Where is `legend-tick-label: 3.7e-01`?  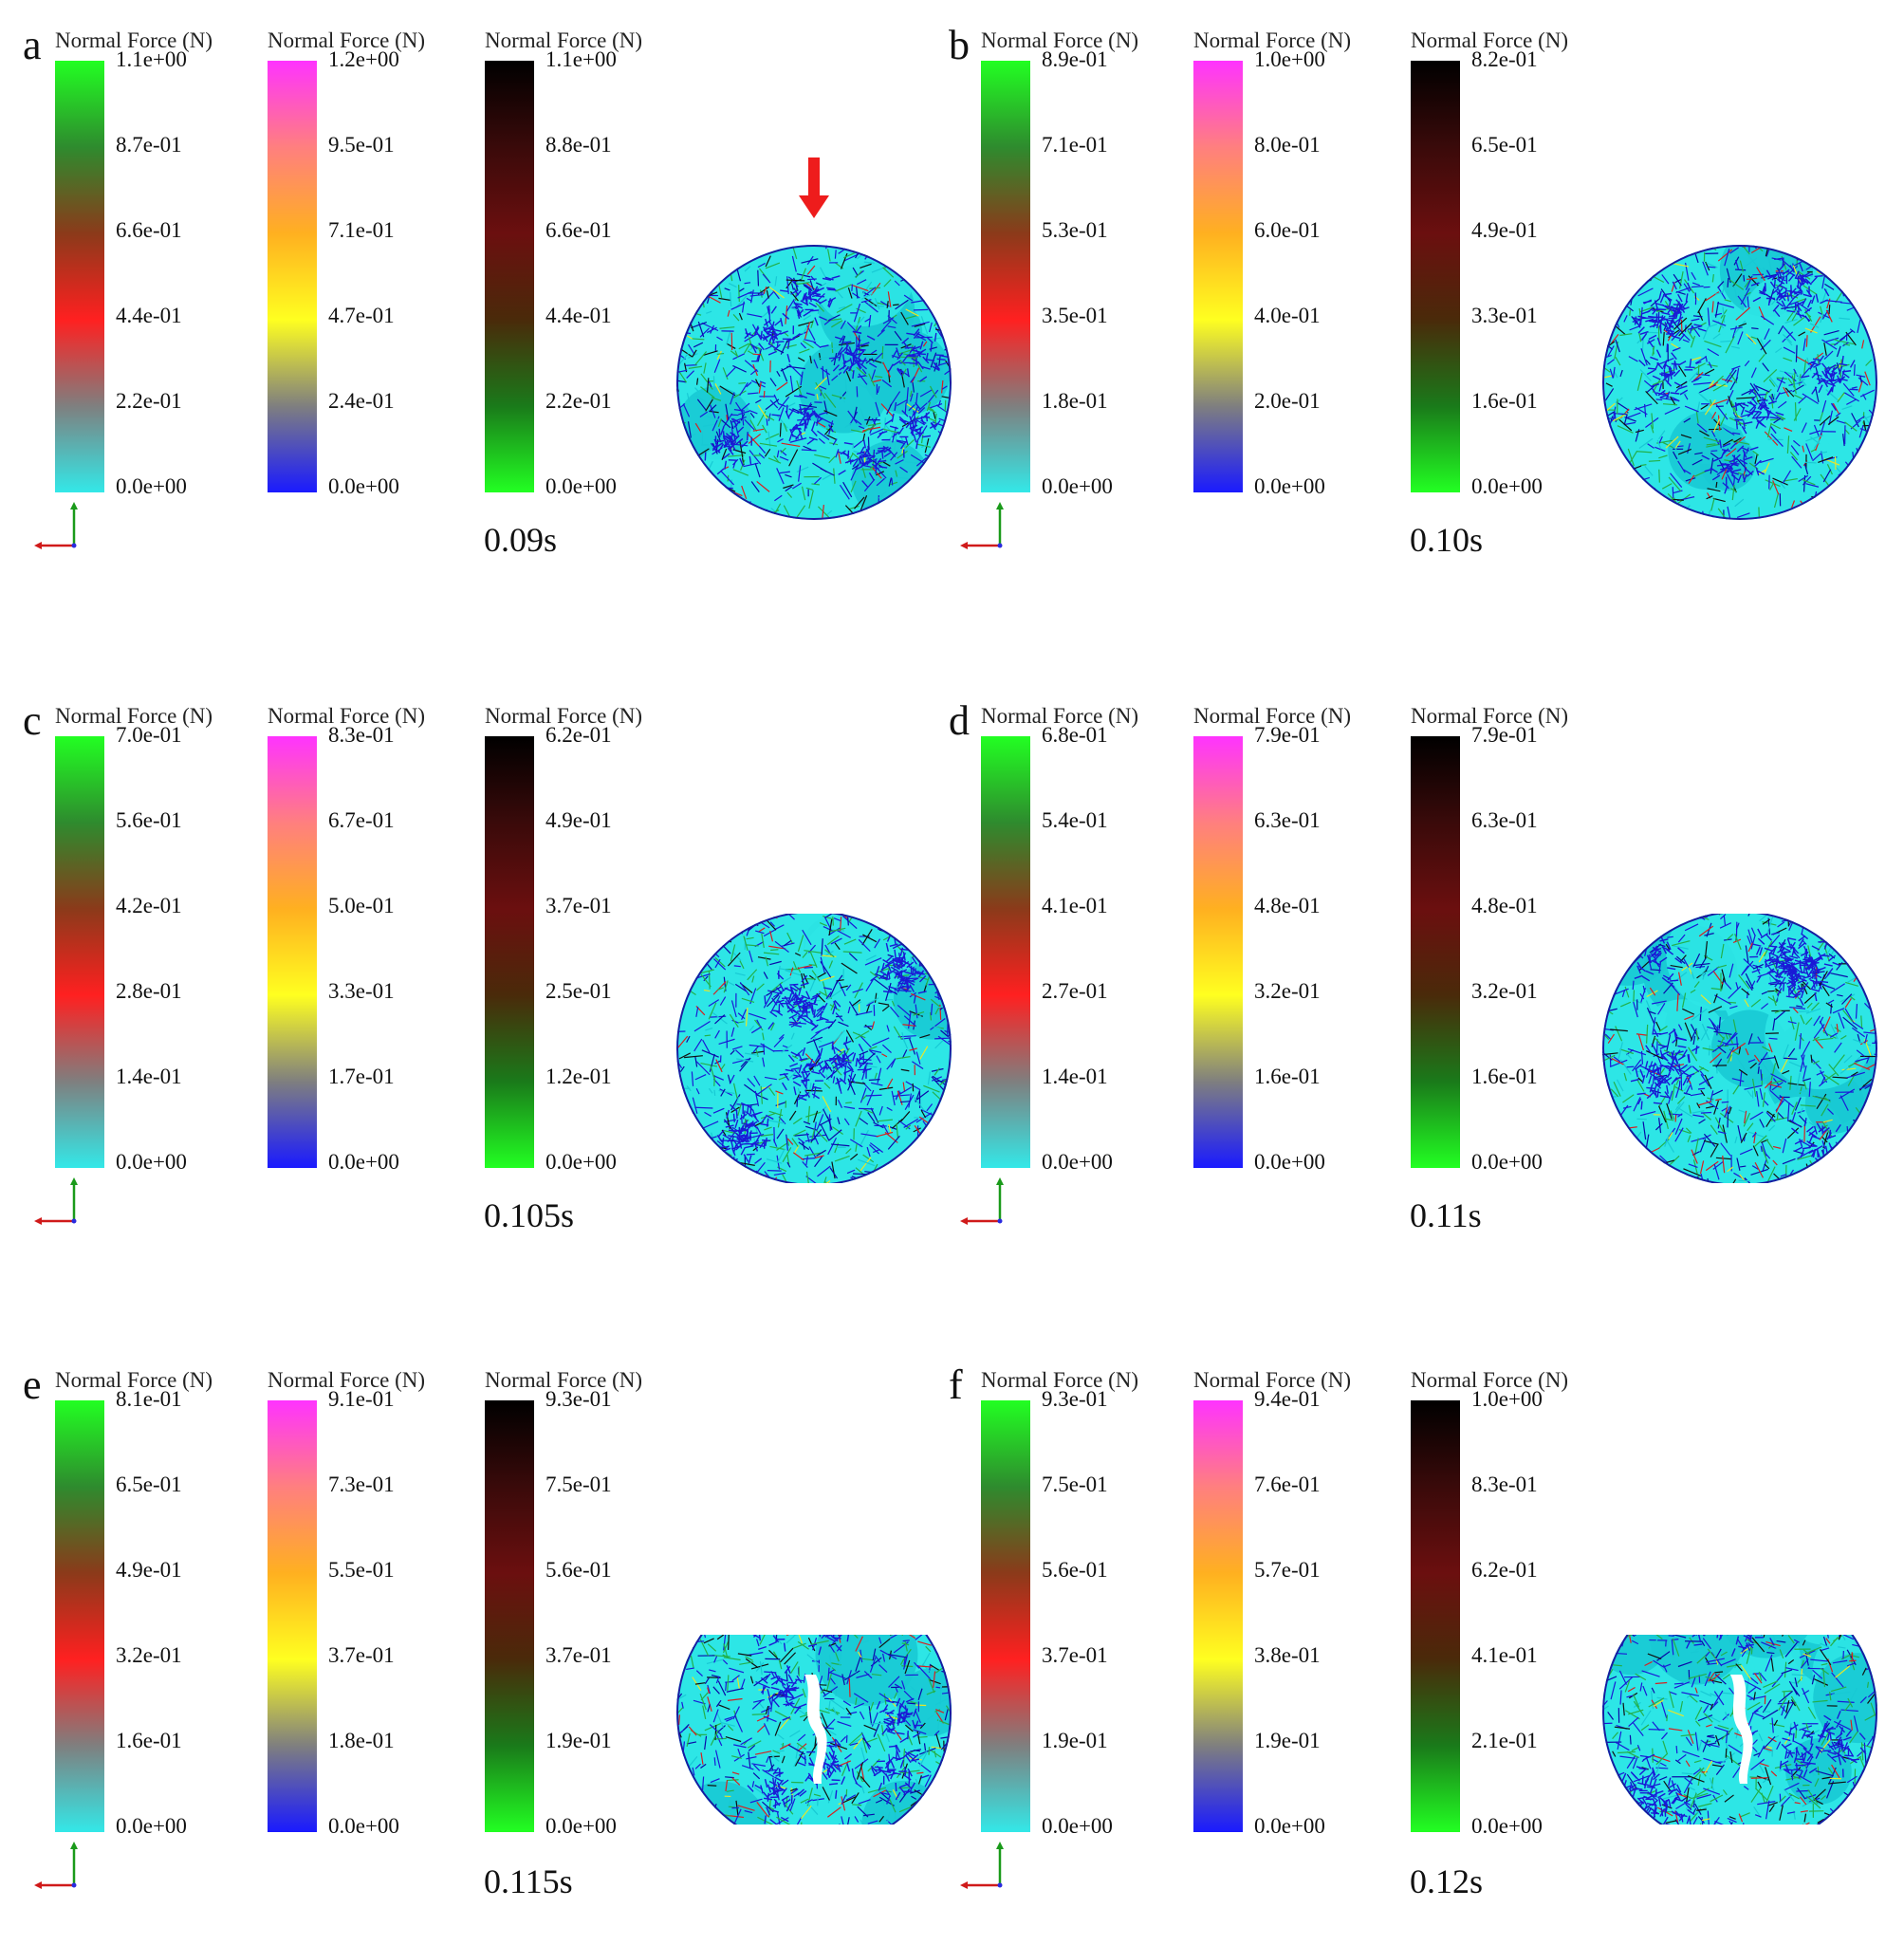 legend-tick-label: 3.7e-01 is located at coordinates (578, 906).